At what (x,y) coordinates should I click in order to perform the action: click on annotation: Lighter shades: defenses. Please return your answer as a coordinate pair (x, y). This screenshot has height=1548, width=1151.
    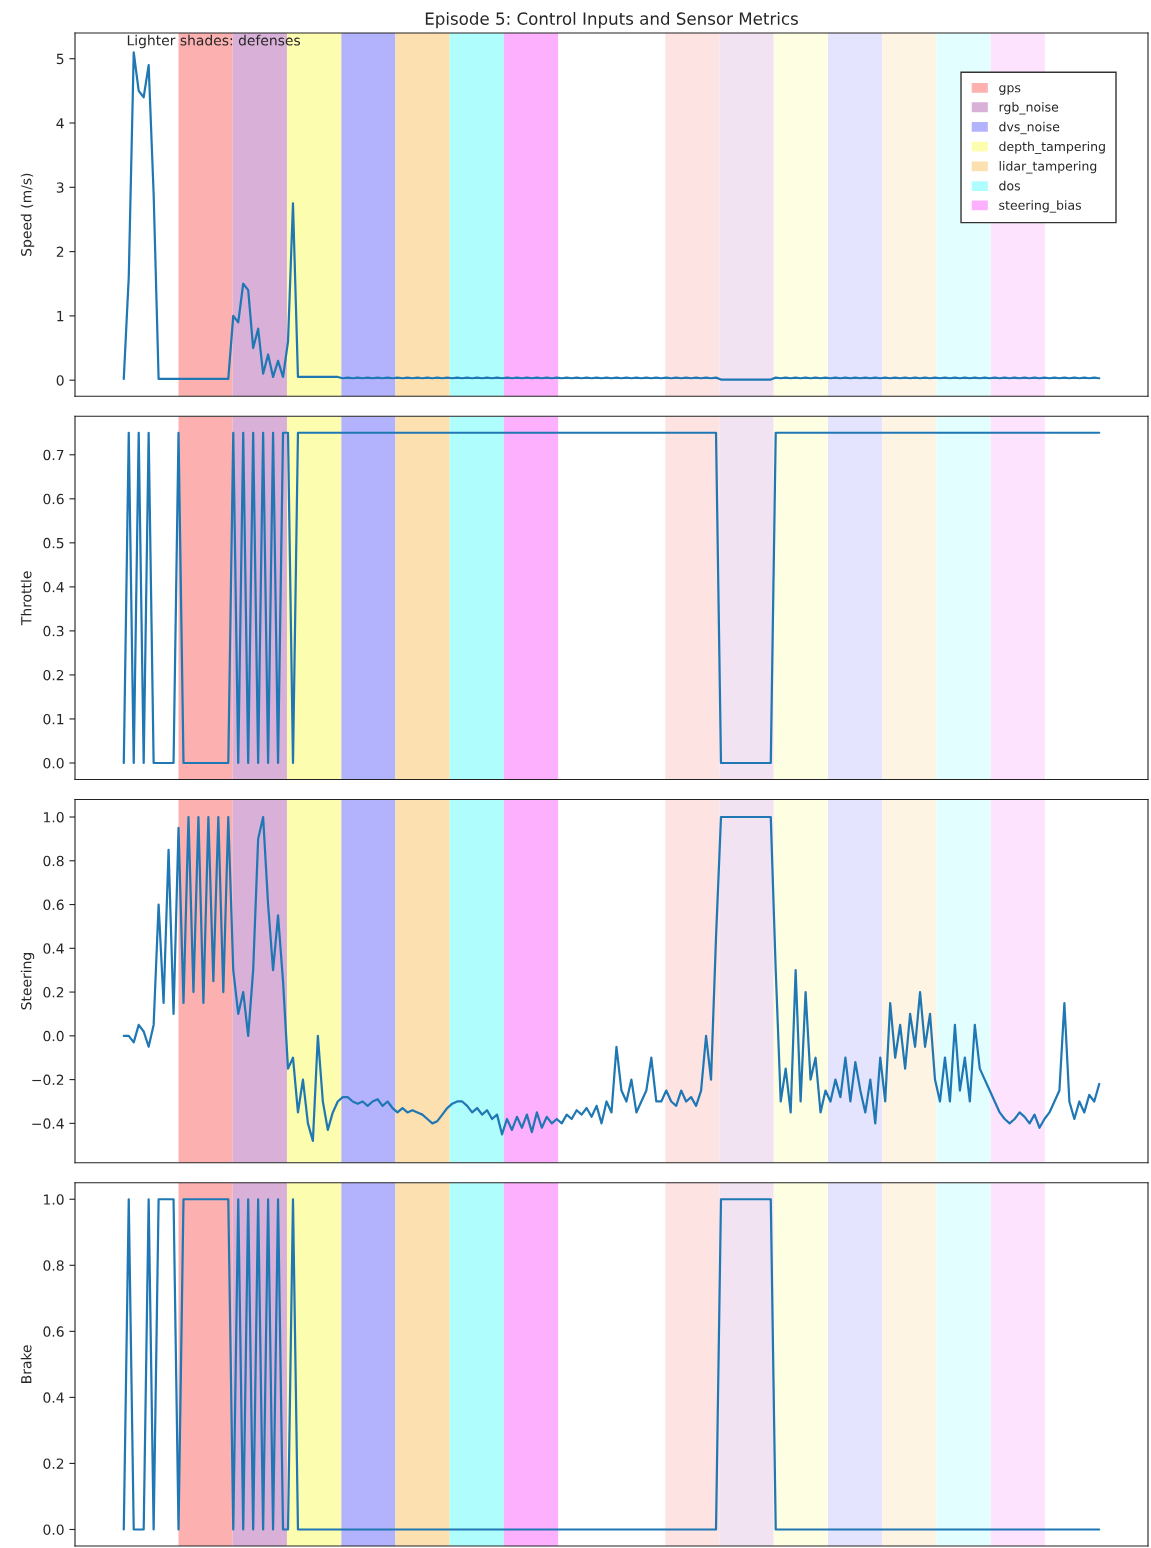
    Looking at the image, I should click on (214, 41).